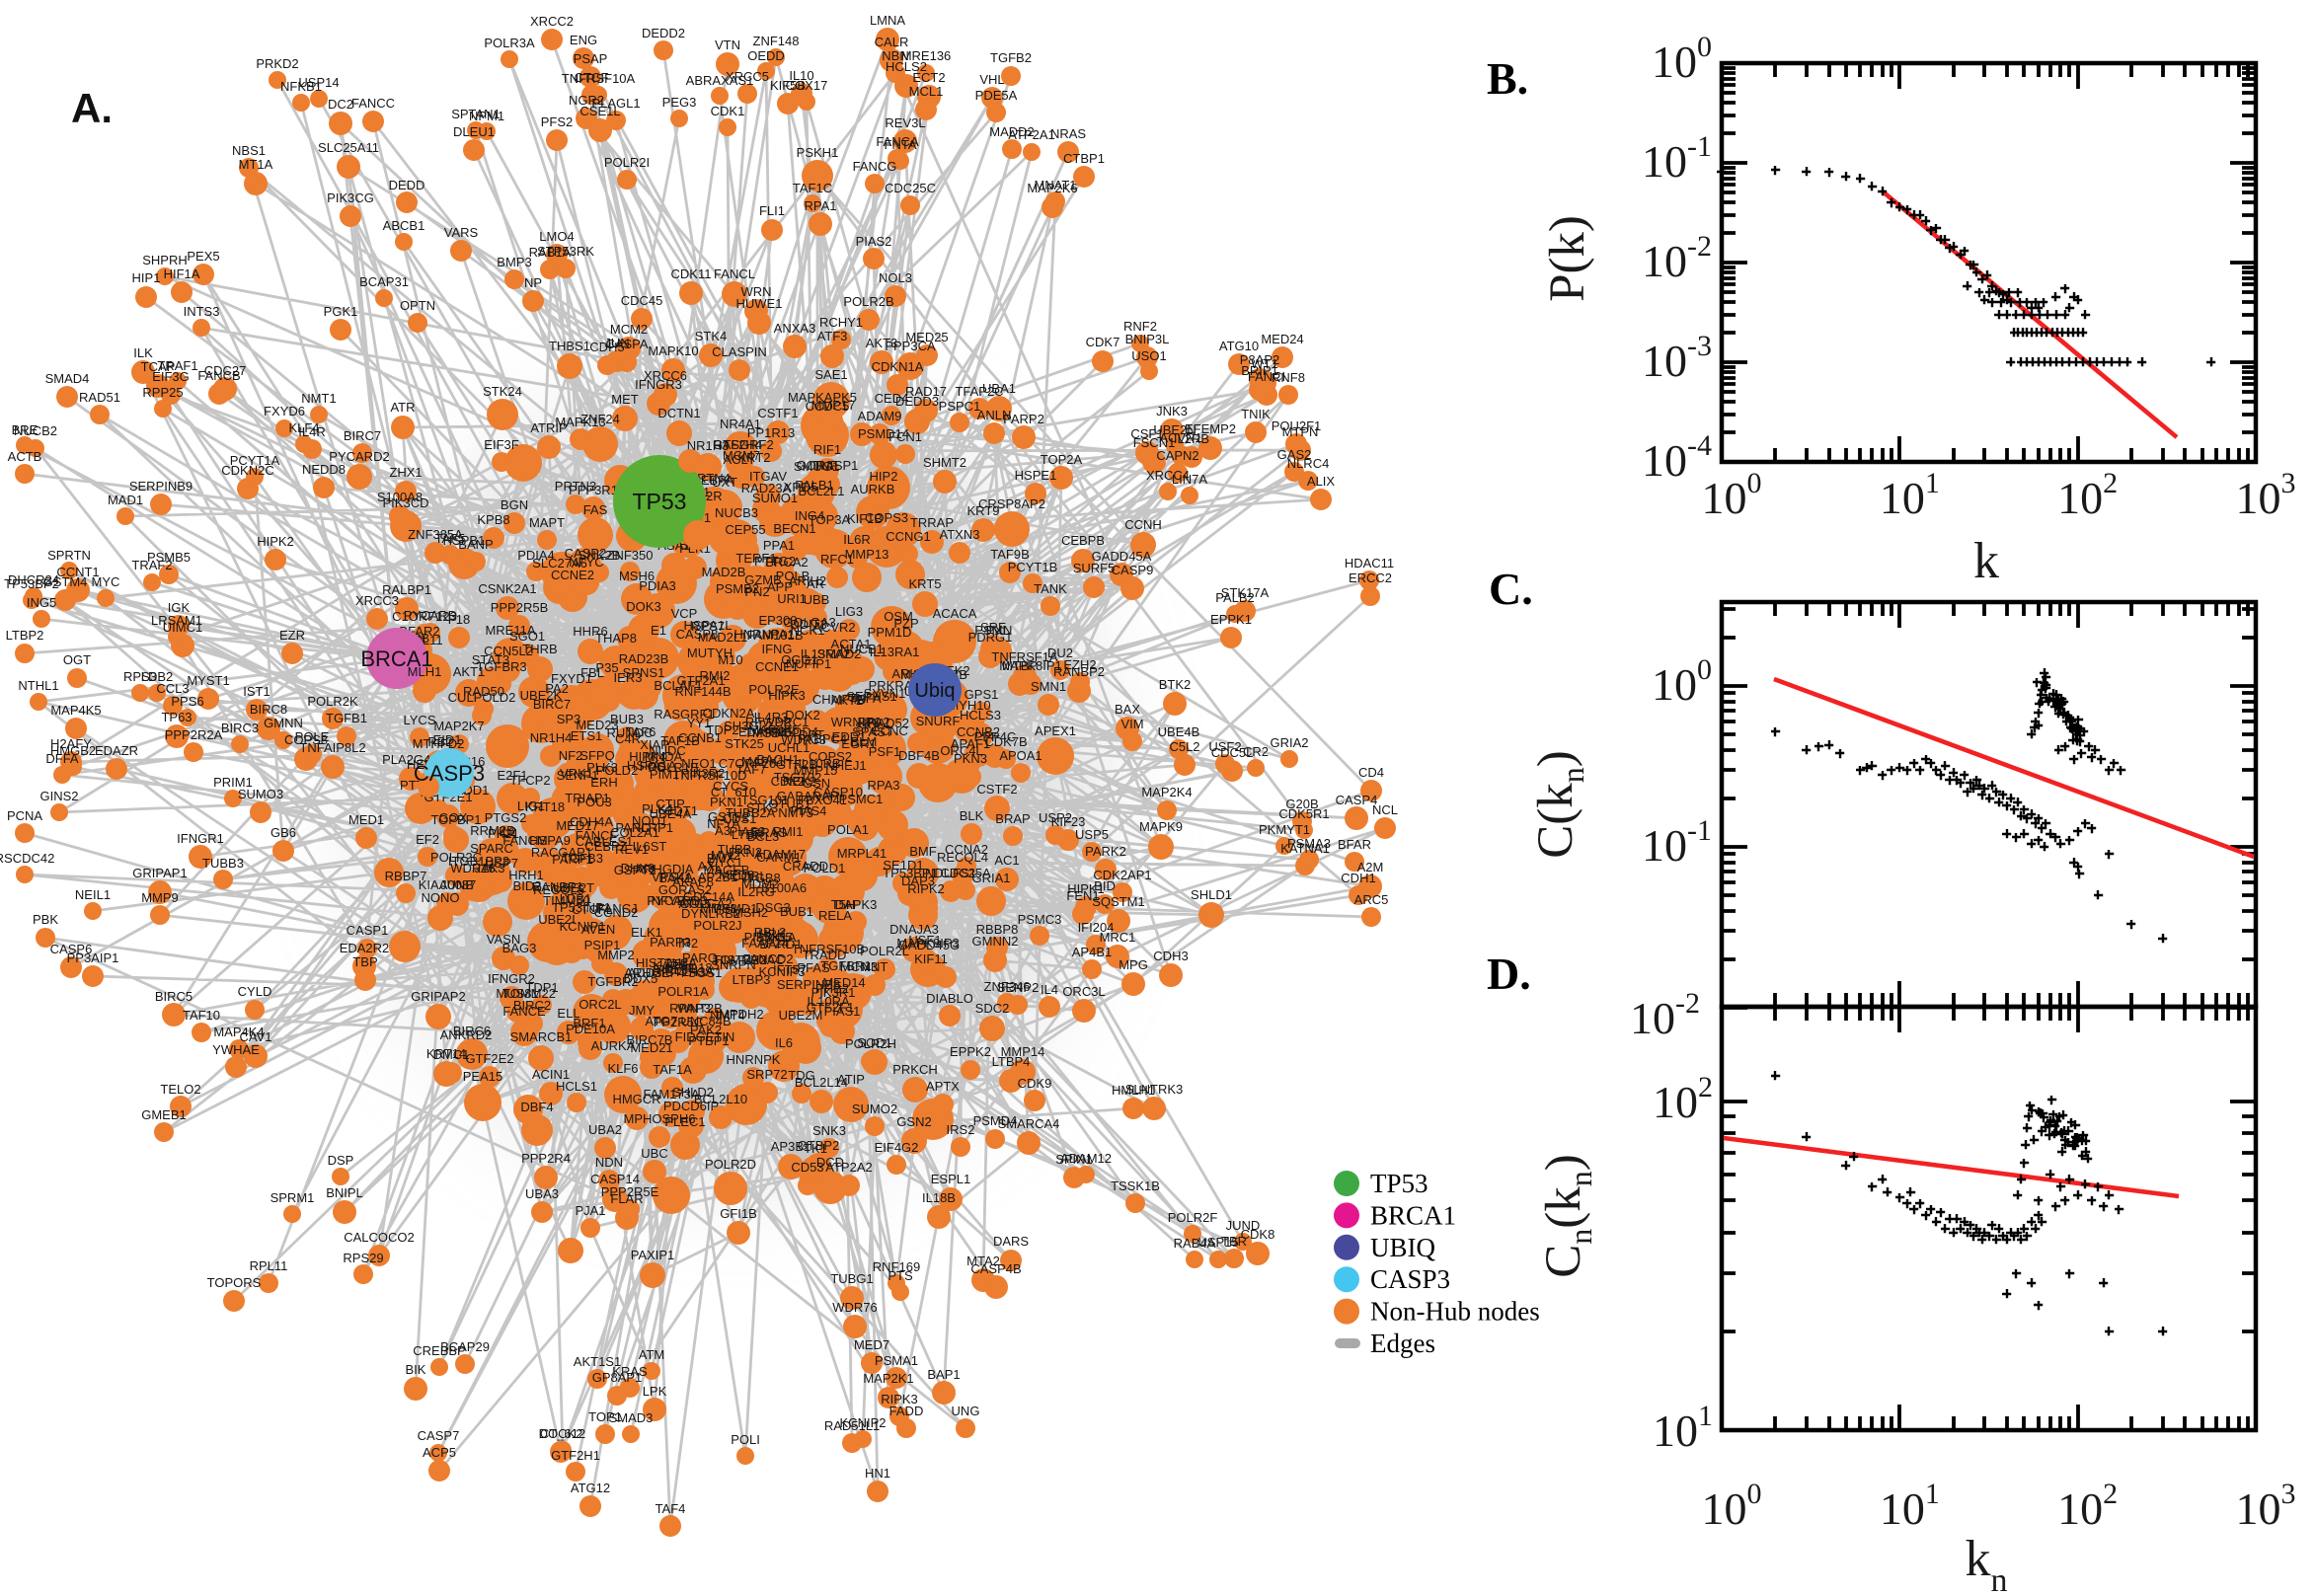  I want to click on svg-text: RASGRF1, so click(684, 714).